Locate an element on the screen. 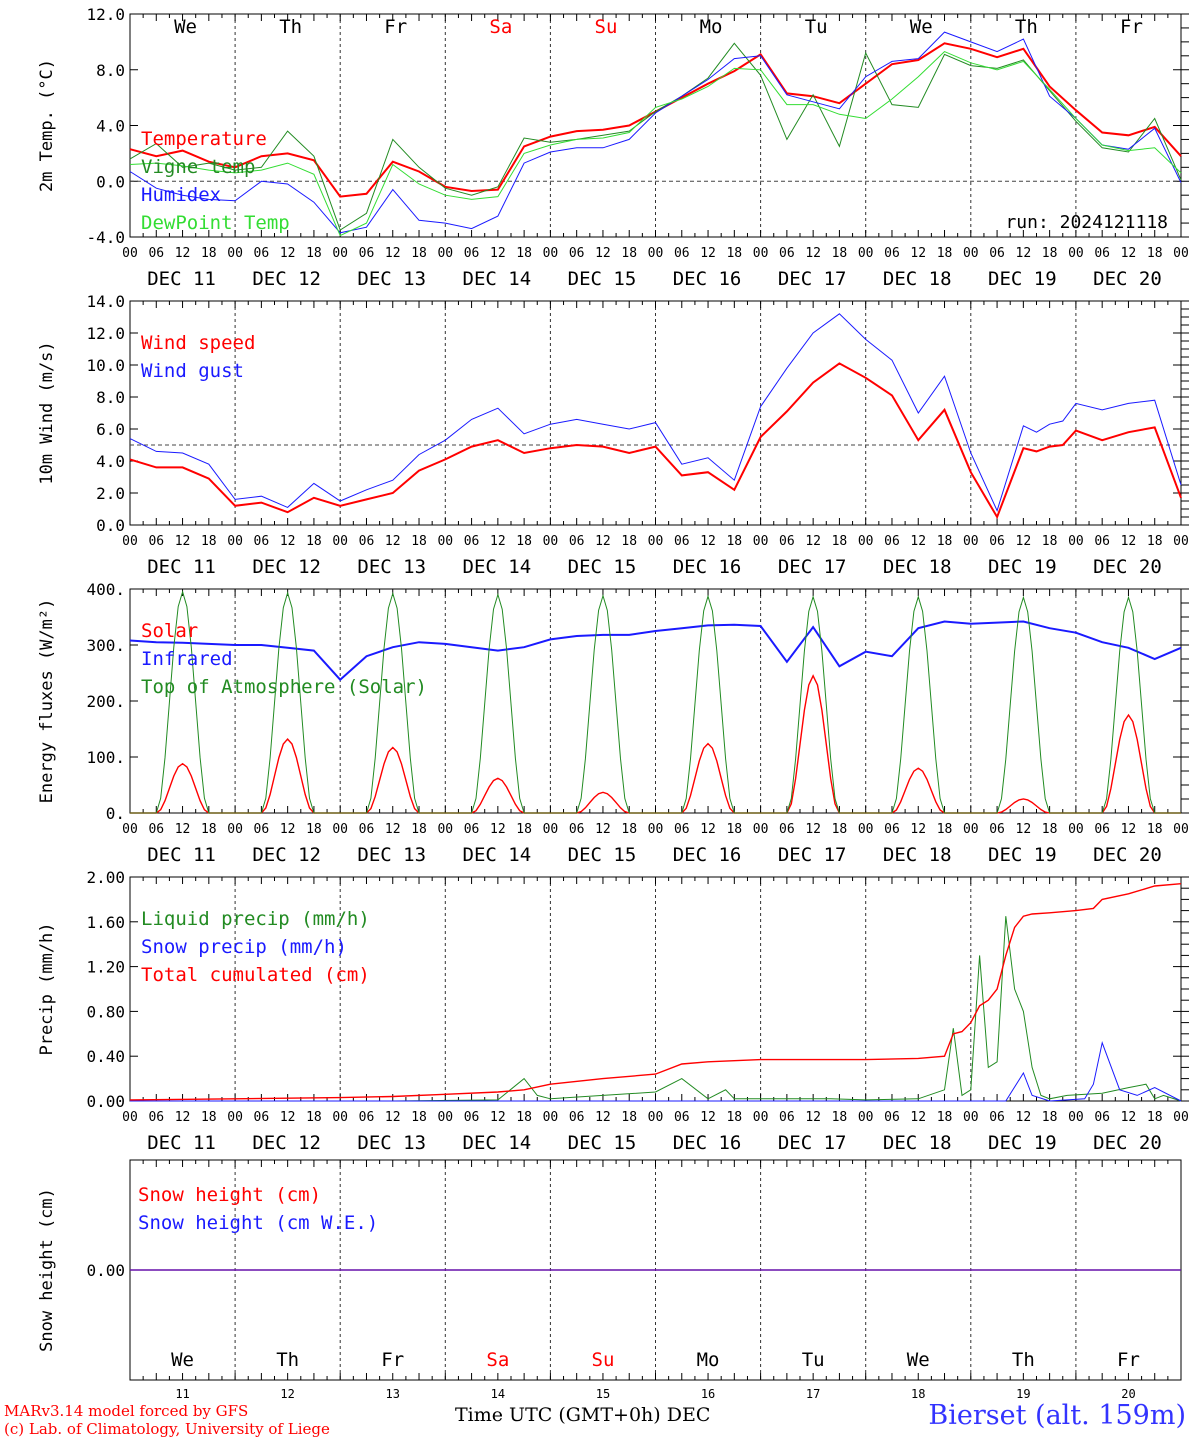  bottom-date-label: 11 is located at coordinates (182, 1394).